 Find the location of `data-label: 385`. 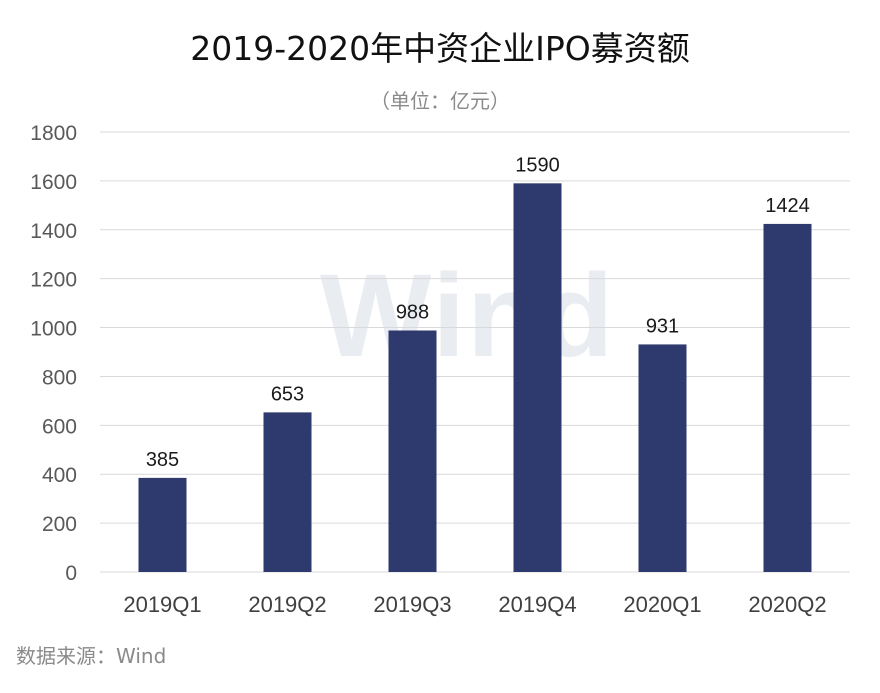

data-label: 385 is located at coordinates (162, 460).